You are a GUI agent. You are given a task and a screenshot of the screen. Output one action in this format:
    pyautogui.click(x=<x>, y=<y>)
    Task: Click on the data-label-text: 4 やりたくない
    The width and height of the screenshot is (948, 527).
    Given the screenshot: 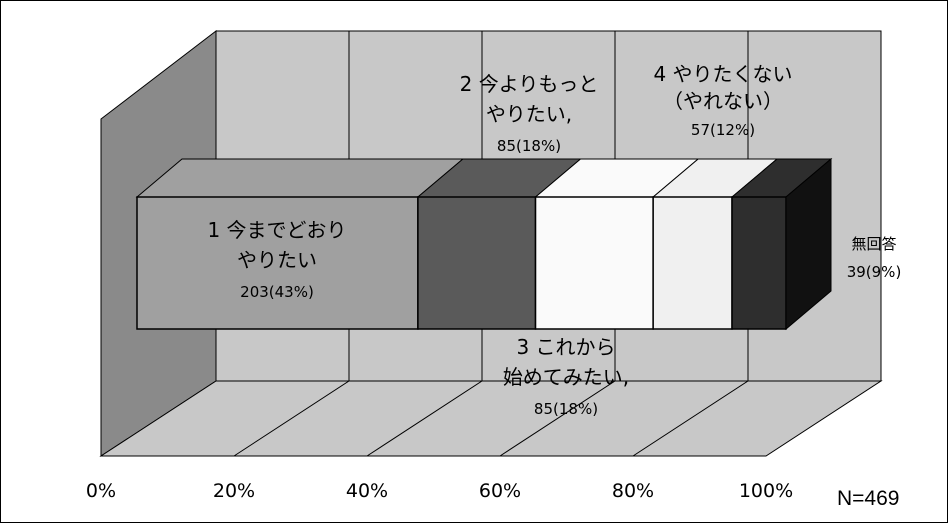 What is the action you would take?
    pyautogui.click(x=722, y=74)
    